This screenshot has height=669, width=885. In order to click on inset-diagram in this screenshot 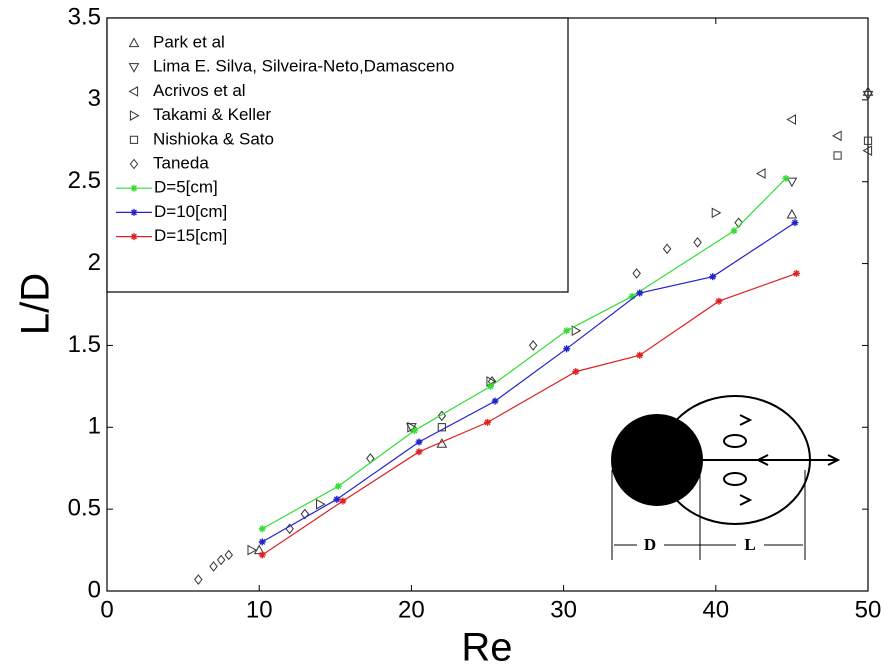, I will do `click(726, 477)`.